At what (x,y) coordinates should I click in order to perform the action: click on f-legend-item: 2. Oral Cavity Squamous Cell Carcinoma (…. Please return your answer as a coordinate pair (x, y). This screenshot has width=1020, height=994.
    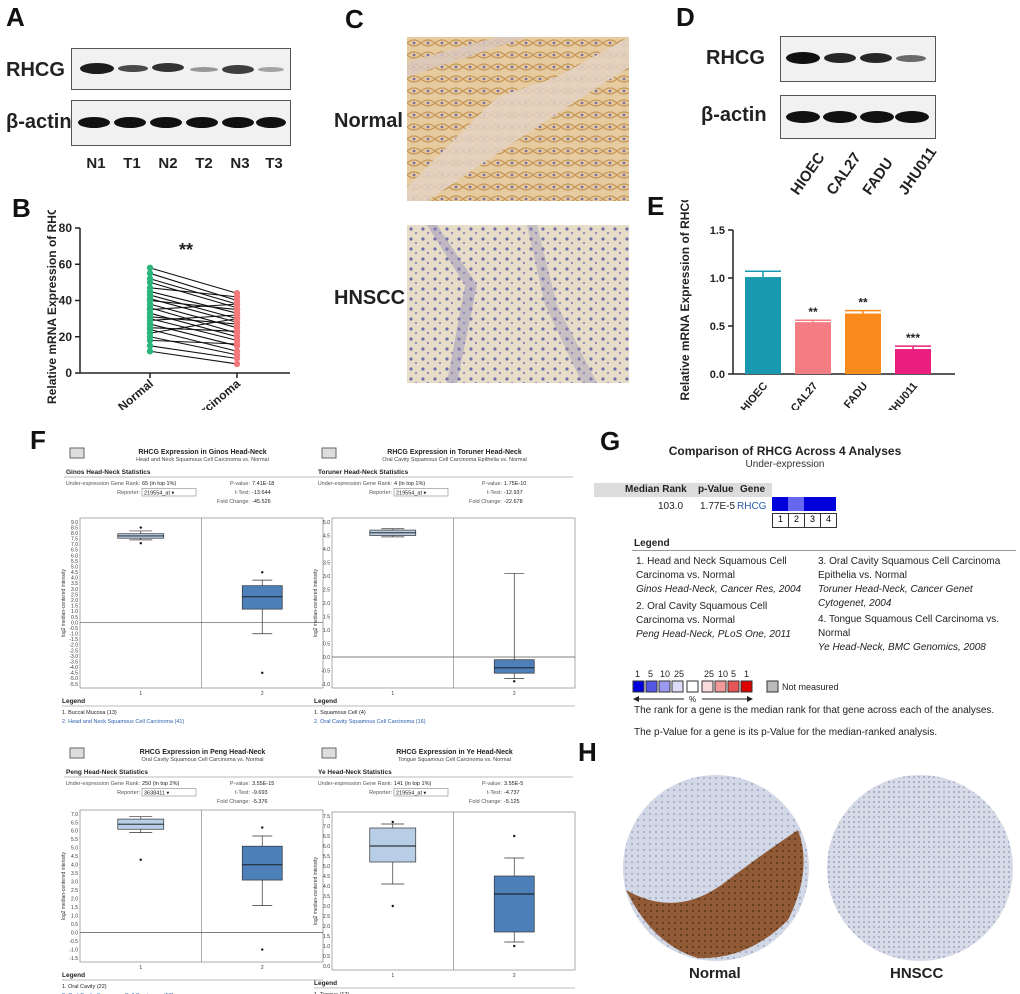
    Looking at the image, I should click on (370, 722).